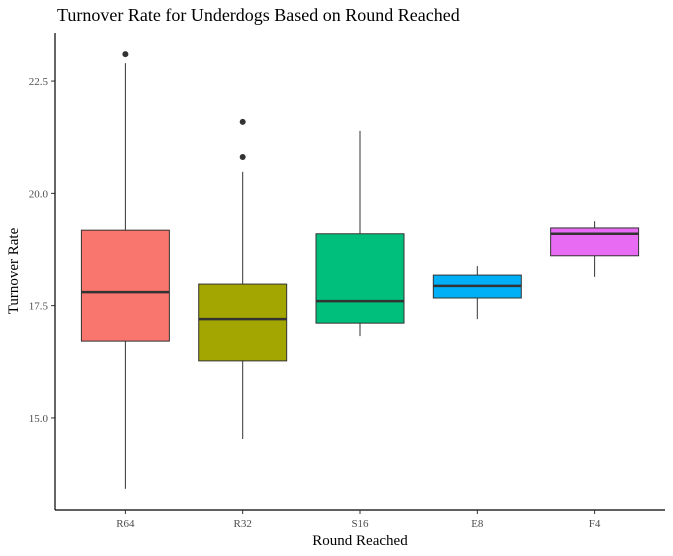 Image resolution: width=673 pixels, height=556 pixels. I want to click on y-axis-title: Turnover Rate, so click(14, 270).